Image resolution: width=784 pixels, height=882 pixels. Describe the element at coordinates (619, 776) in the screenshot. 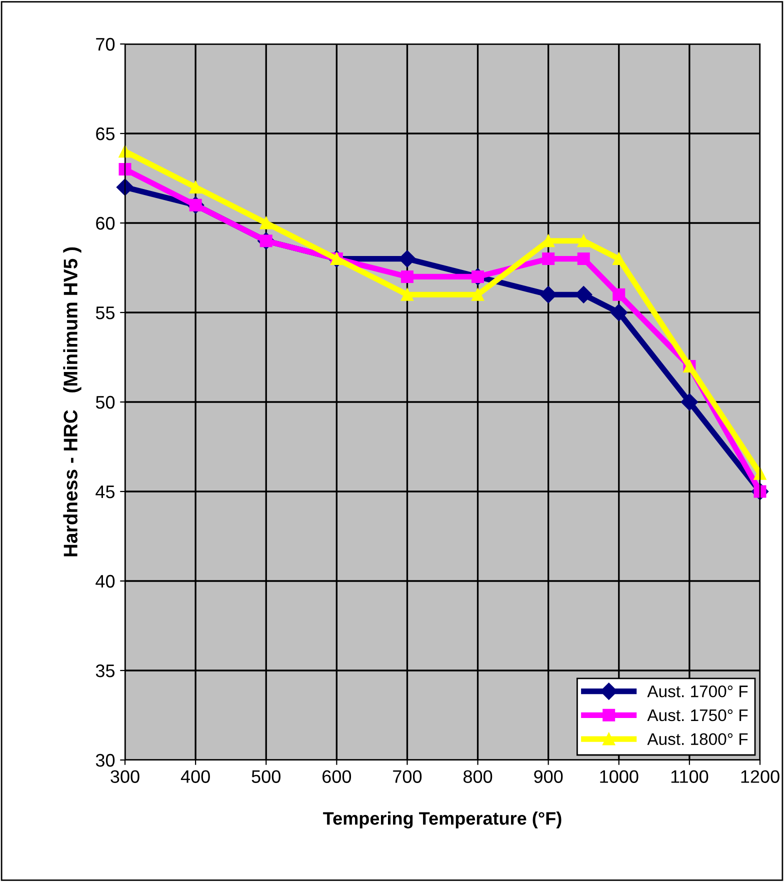

I see `x-tick-label: 1000` at that location.